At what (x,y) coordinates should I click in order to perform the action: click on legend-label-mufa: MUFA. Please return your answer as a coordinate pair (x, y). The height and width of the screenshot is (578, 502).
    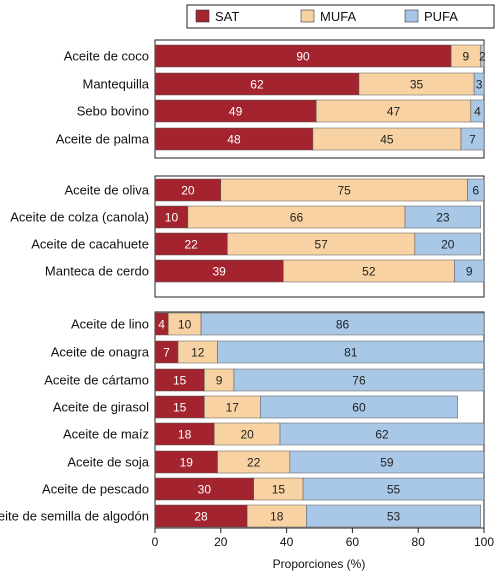
    Looking at the image, I should click on (338, 16).